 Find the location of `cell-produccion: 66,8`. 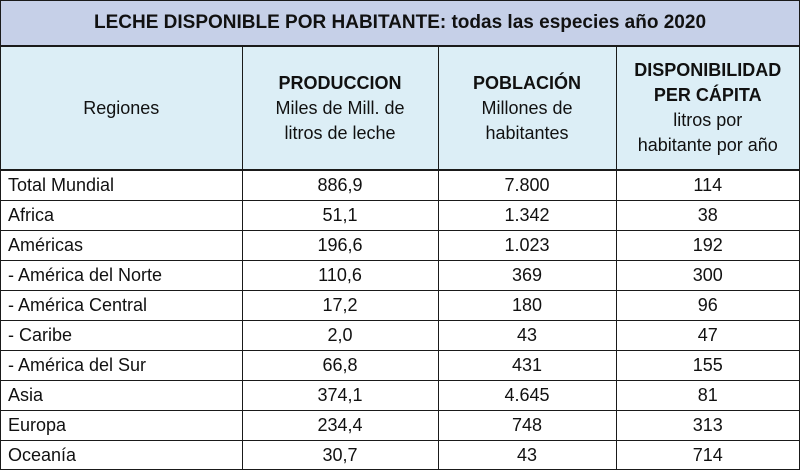

cell-produccion: 66,8 is located at coordinates (340, 365).